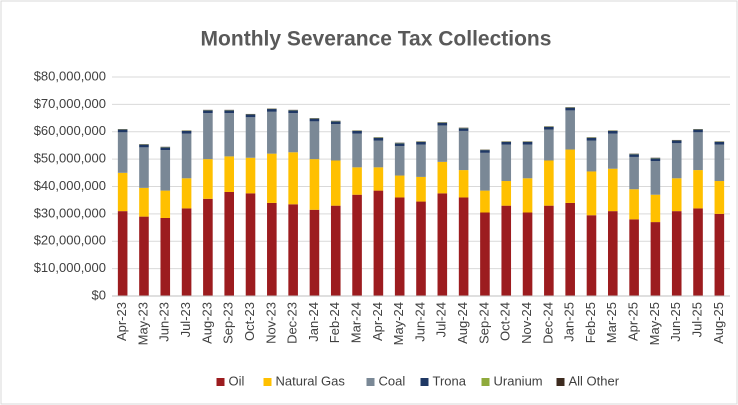  What do you see at coordinates (505, 321) in the screenshot?
I see `x-tick-label: Oct-24` at bounding box center [505, 321].